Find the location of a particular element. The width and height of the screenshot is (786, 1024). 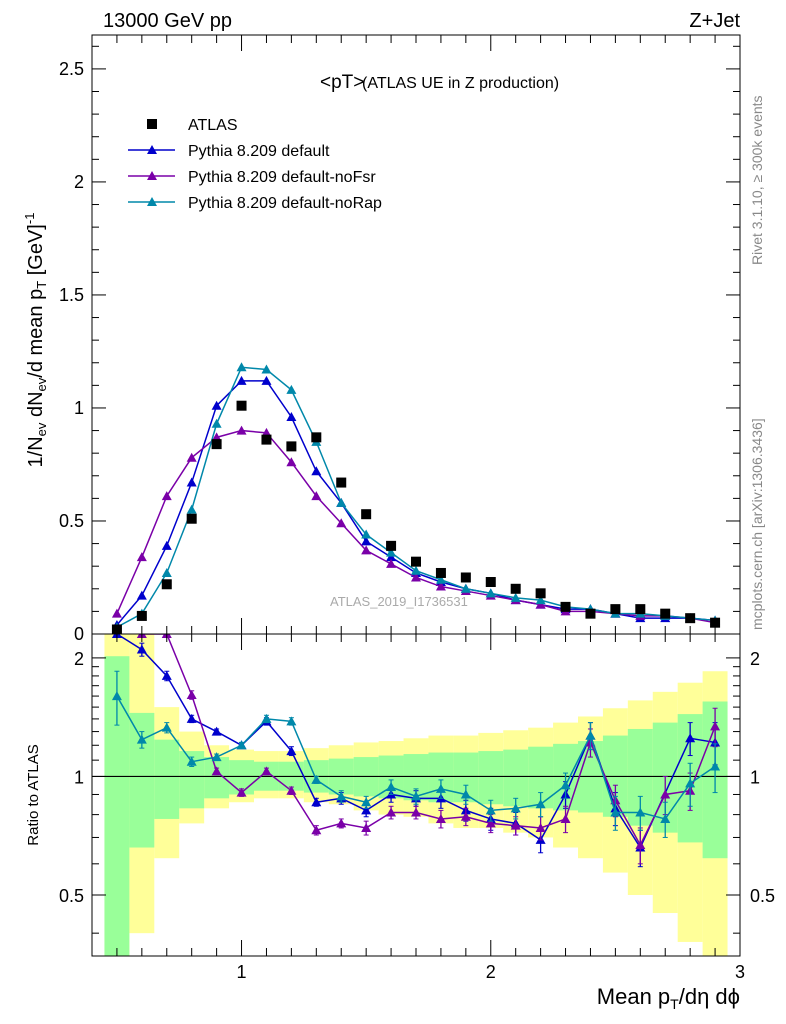

rivet-label: Rivet 3.1.10, ≥ 300k events is located at coordinates (757, 180).